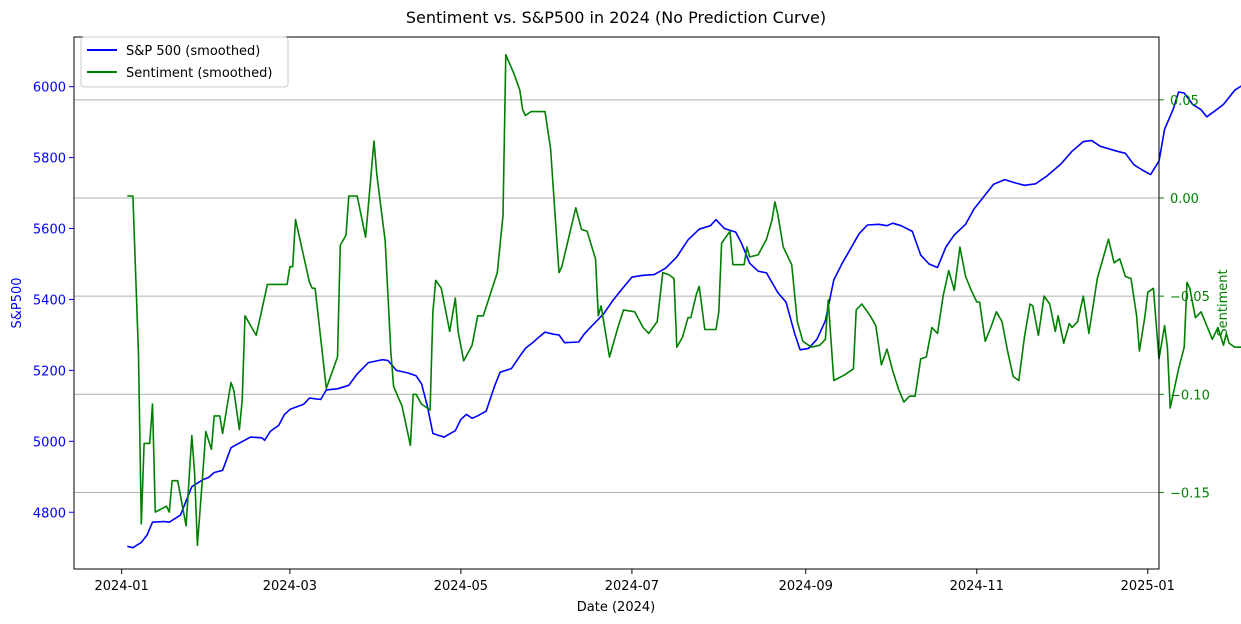  Describe the element at coordinates (1148, 586) in the screenshot. I see `x-tick-label: 2025-01` at that location.